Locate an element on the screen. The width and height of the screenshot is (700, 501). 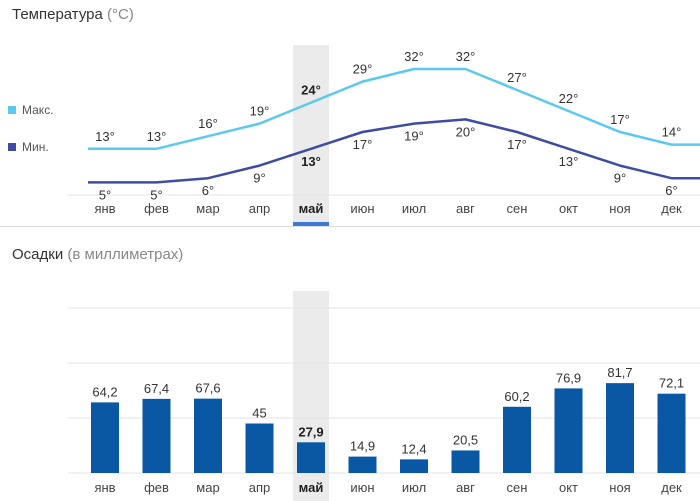
temperature-month-tick-3: апр is located at coordinates (260, 208).